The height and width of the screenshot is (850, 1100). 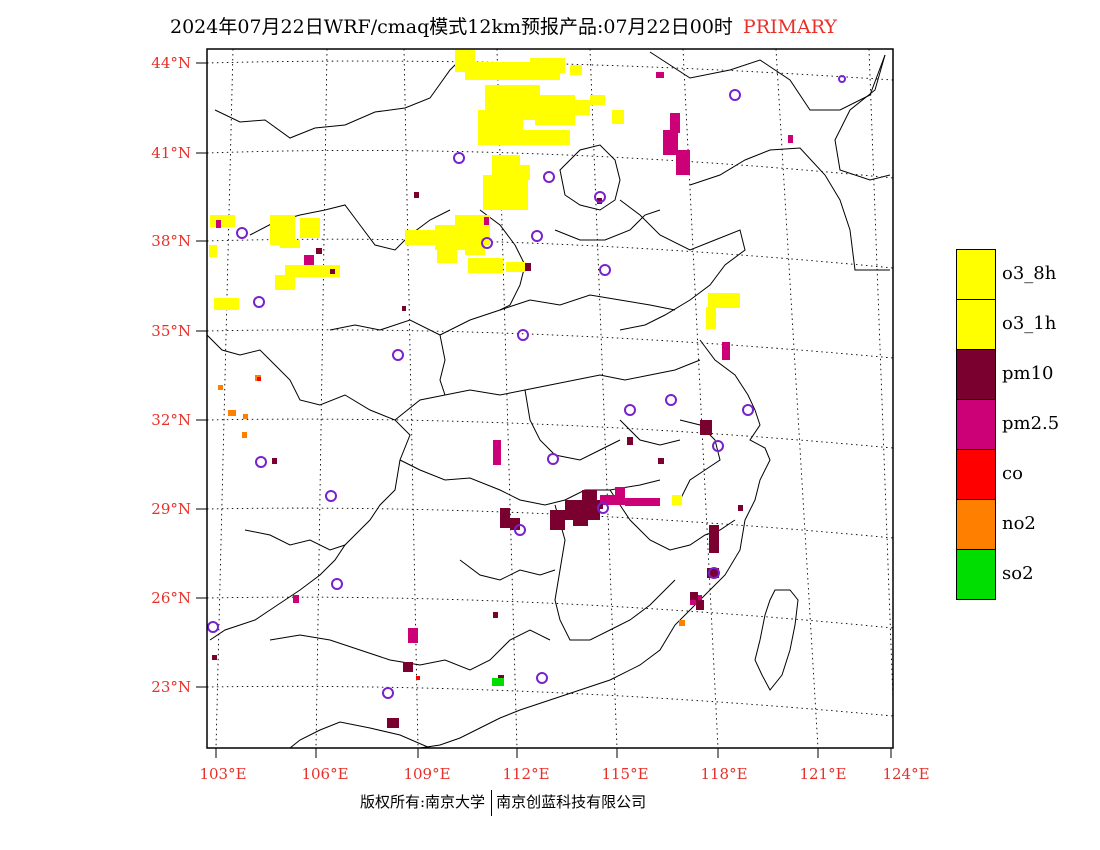 I want to click on legend-label: pm10, so click(x=1028, y=373).